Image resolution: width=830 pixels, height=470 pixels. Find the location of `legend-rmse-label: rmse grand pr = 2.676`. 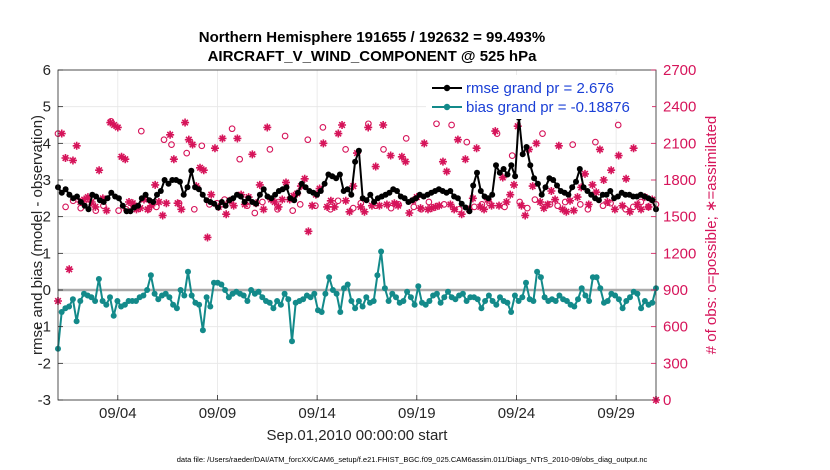

legend-rmse-label: rmse grand pr = 2.676 is located at coordinates (540, 88).